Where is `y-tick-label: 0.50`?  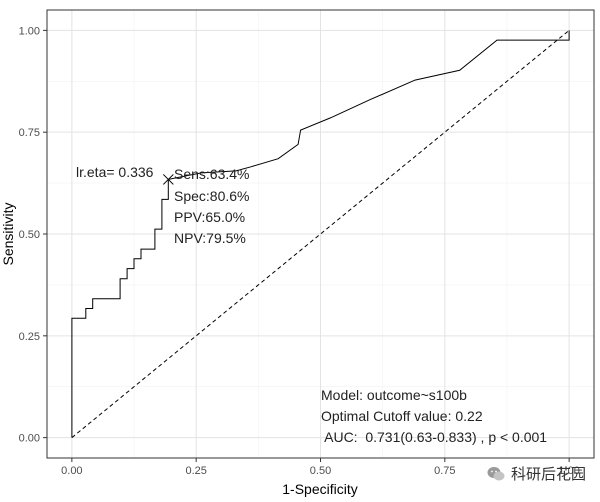 y-tick-label: 0.50 is located at coordinates (29, 235).